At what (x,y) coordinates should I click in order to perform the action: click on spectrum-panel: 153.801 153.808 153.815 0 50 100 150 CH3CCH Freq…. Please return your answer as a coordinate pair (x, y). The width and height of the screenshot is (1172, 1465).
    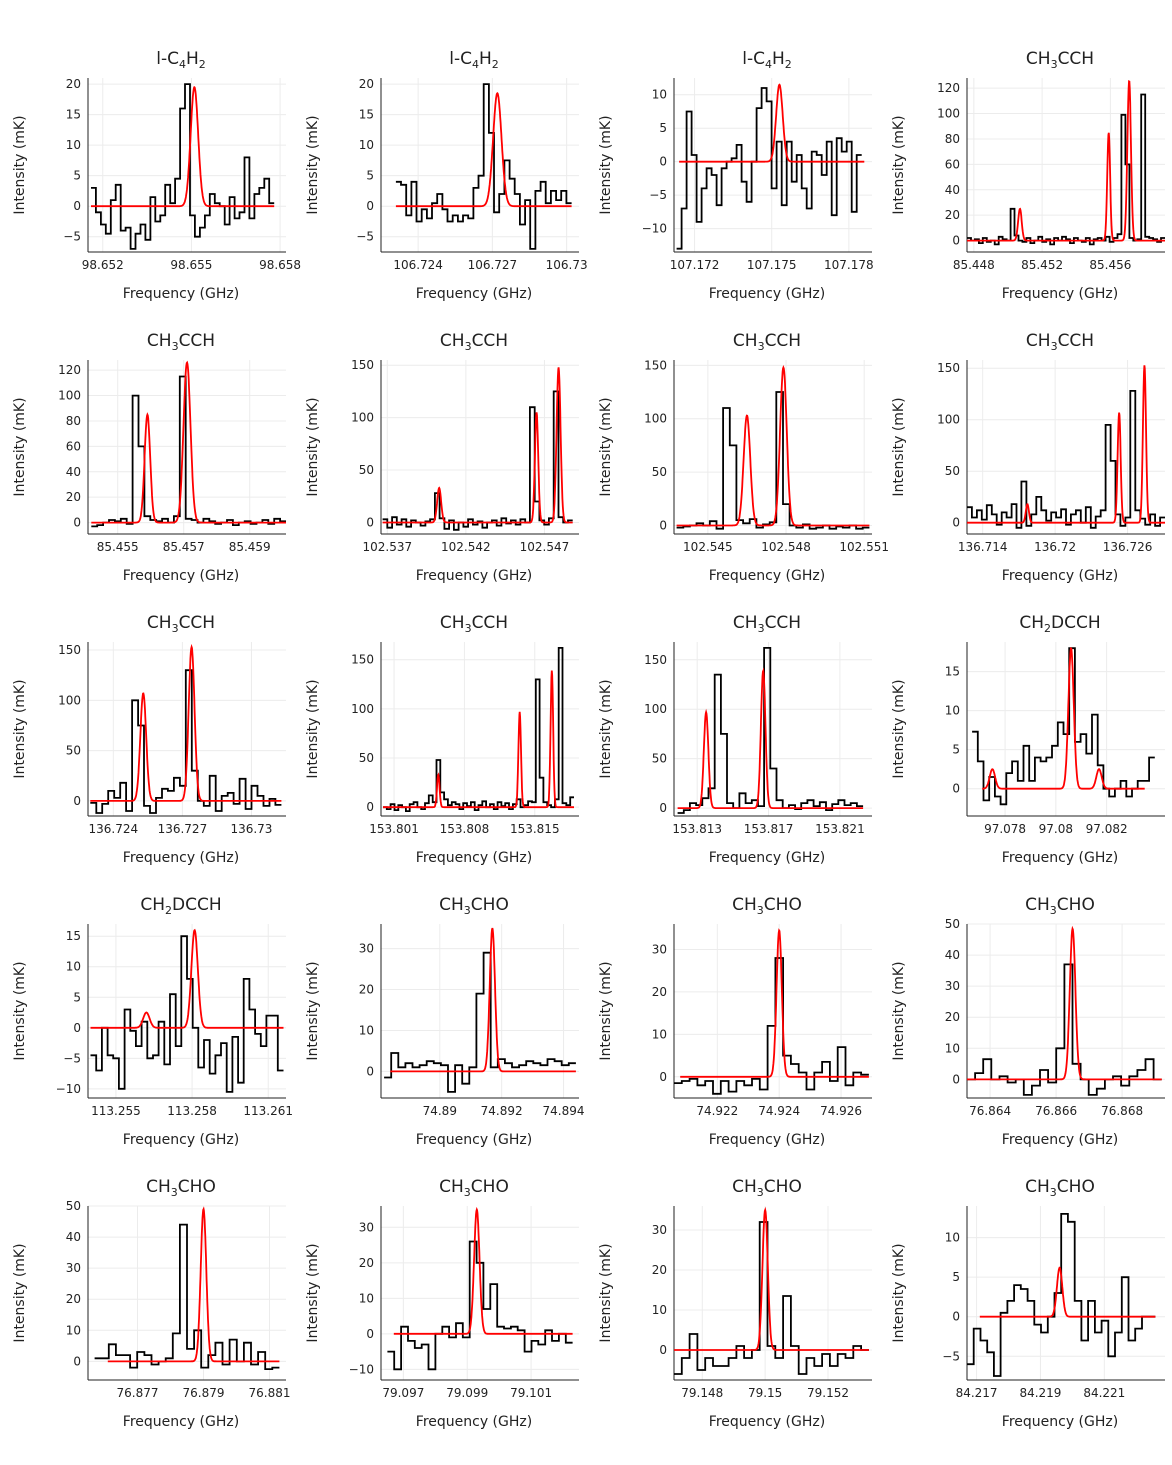
    Looking at the image, I should click on (443, 720).